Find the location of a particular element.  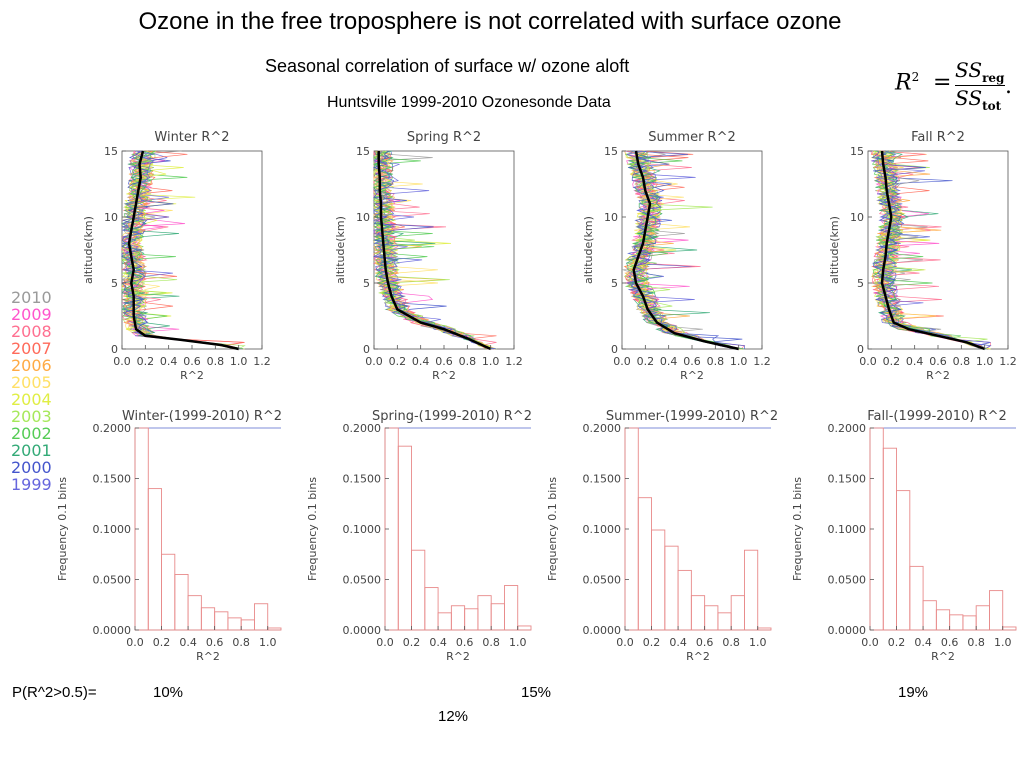

legend-year-2004: 2004 is located at coordinates (31, 399).